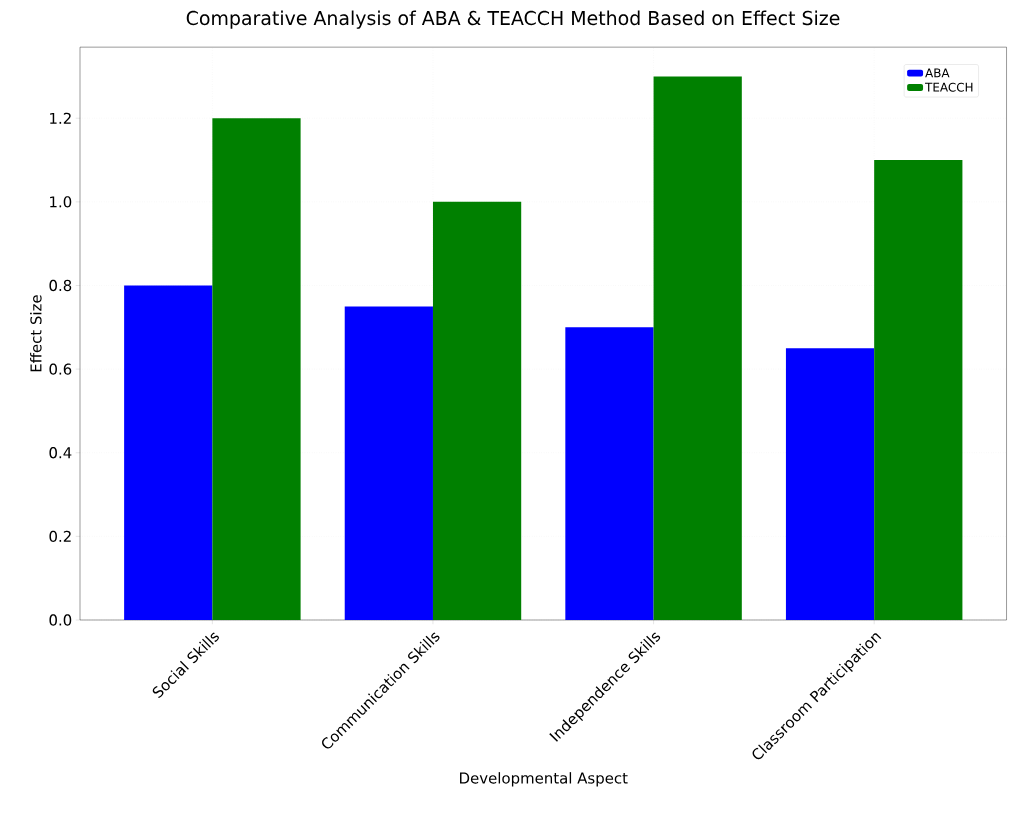  What do you see at coordinates (61, 202) in the screenshot?
I see `y-tick-label: 1.0` at bounding box center [61, 202].